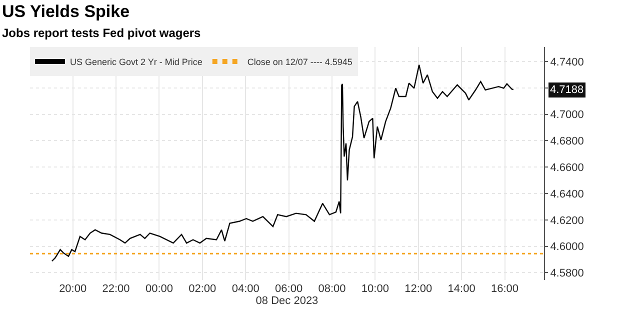  Describe the element at coordinates (567, 62) in the screenshot. I see `y-tick-label: 4.7400` at that location.